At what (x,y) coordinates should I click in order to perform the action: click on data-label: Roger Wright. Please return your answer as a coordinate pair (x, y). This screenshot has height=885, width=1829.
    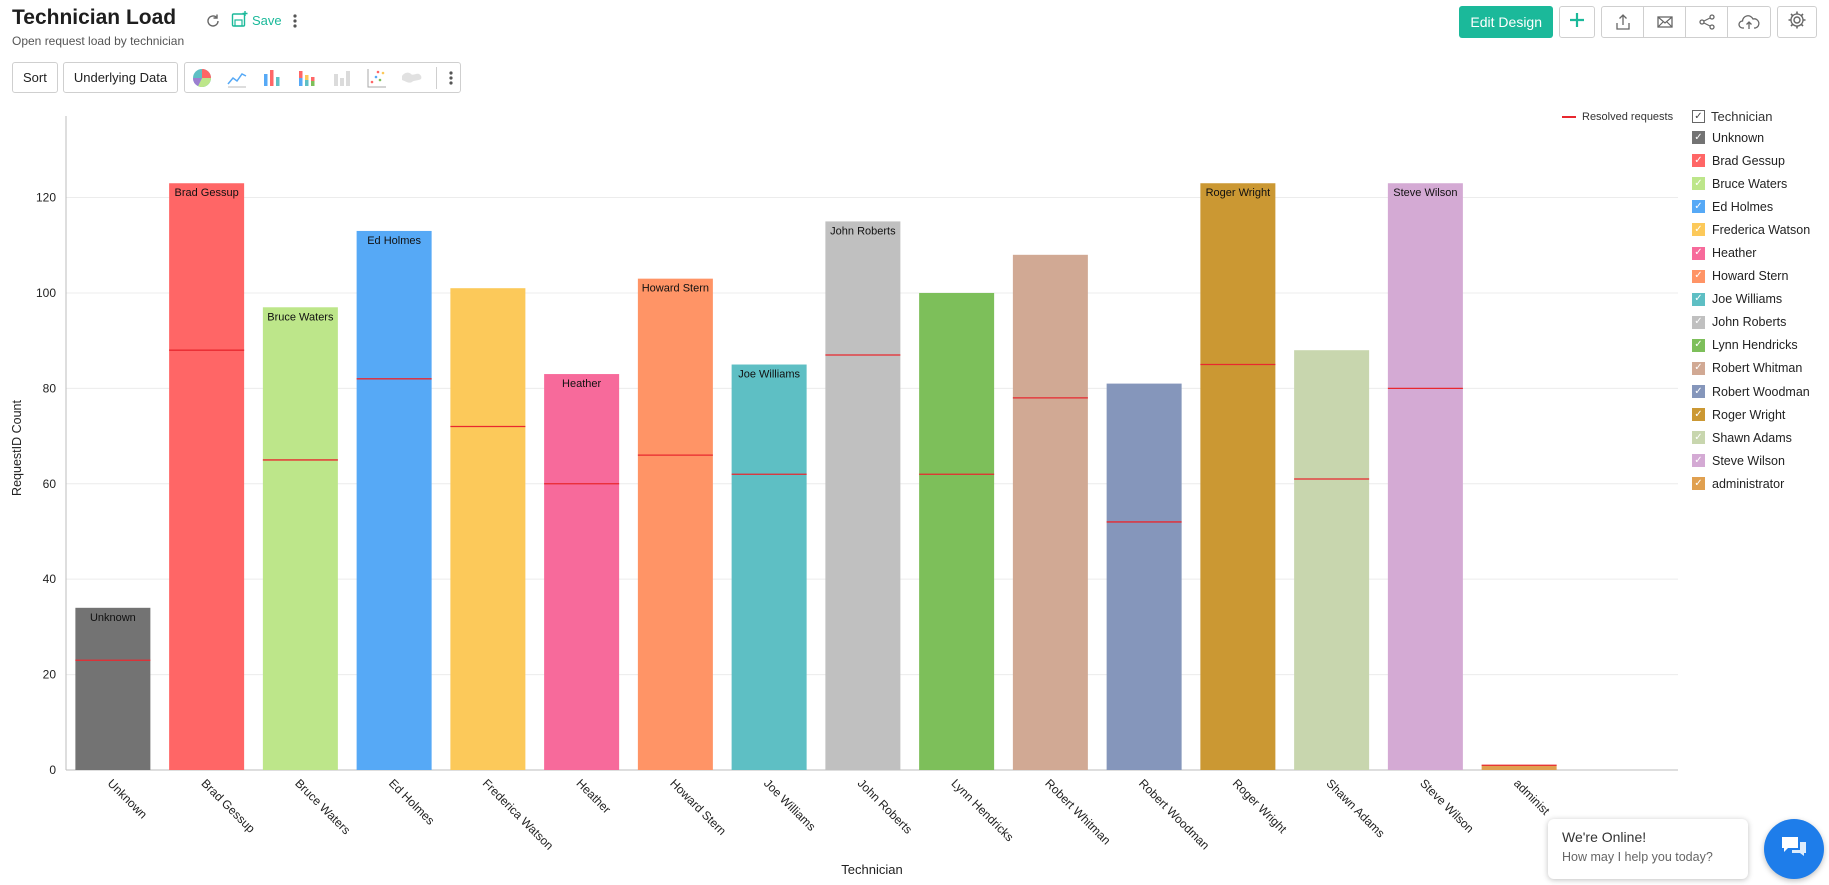
    Looking at the image, I should click on (1238, 193).